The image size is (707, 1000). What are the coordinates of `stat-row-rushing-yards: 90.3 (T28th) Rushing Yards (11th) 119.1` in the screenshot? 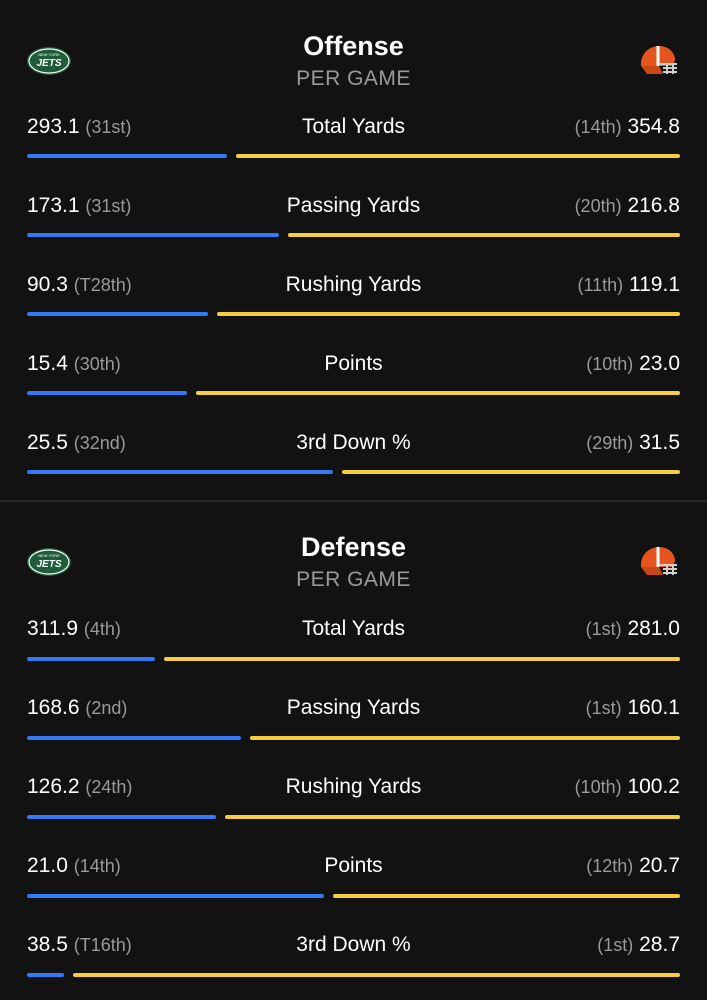 It's located at (353, 303).